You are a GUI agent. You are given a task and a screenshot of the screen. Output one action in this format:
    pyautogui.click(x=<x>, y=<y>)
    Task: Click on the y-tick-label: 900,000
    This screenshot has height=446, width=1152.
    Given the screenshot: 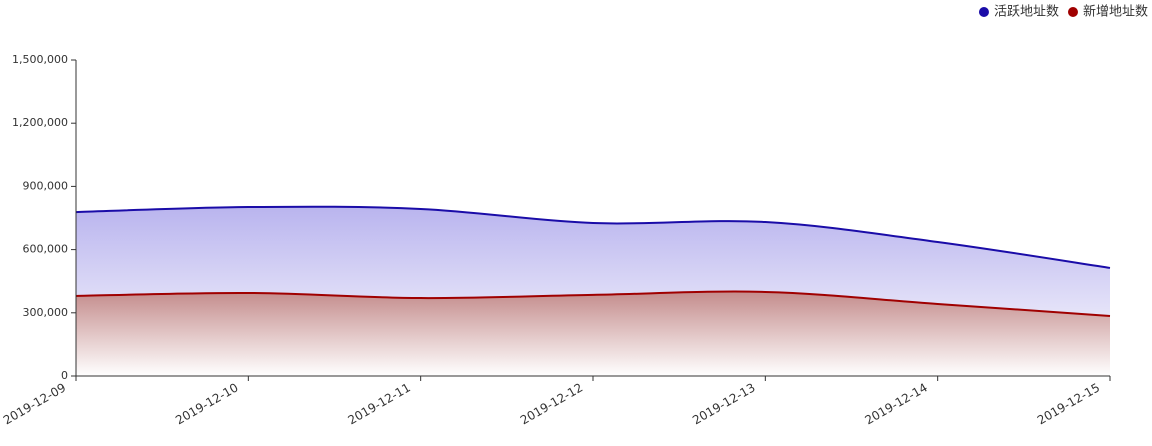 What is the action you would take?
    pyautogui.click(x=46, y=185)
    